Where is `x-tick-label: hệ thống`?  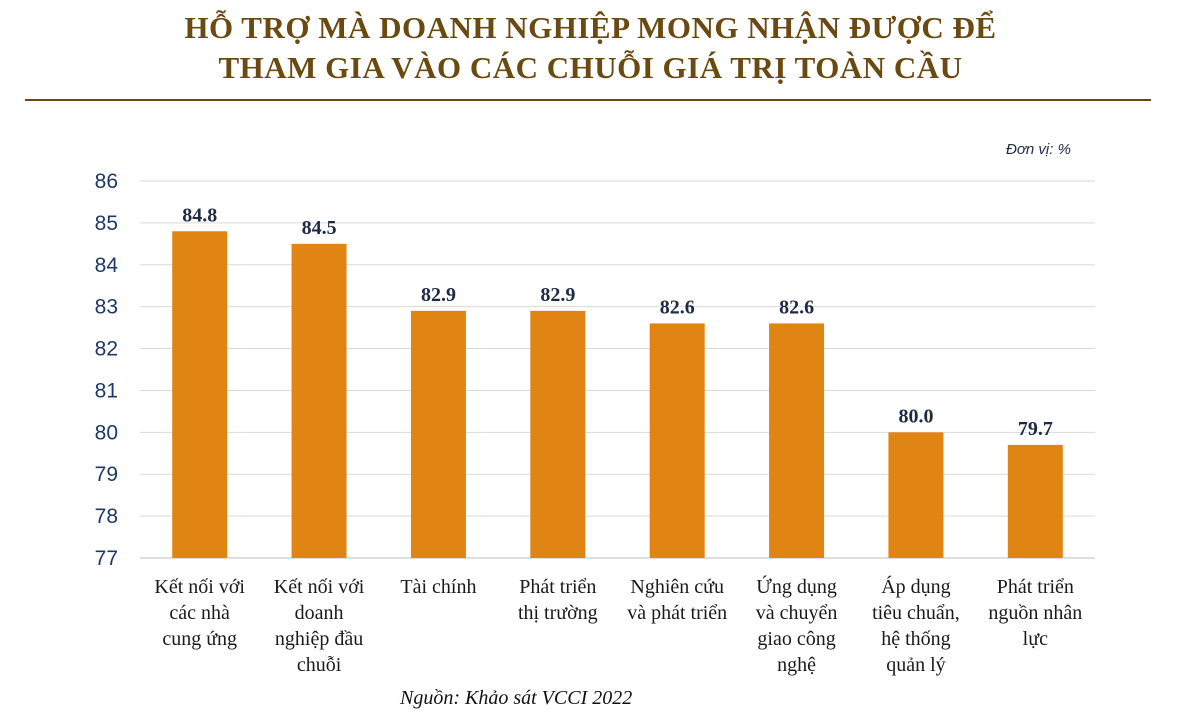 x-tick-label: hệ thống is located at coordinates (915, 639).